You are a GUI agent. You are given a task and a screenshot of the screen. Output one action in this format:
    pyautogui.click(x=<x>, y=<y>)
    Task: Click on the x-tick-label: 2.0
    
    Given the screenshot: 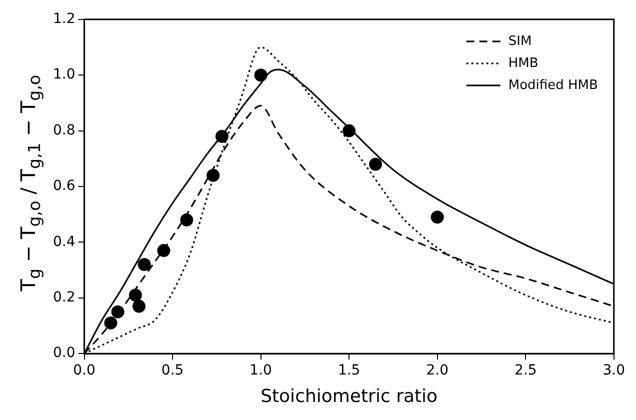 What is the action you would take?
    pyautogui.click(x=437, y=370)
    